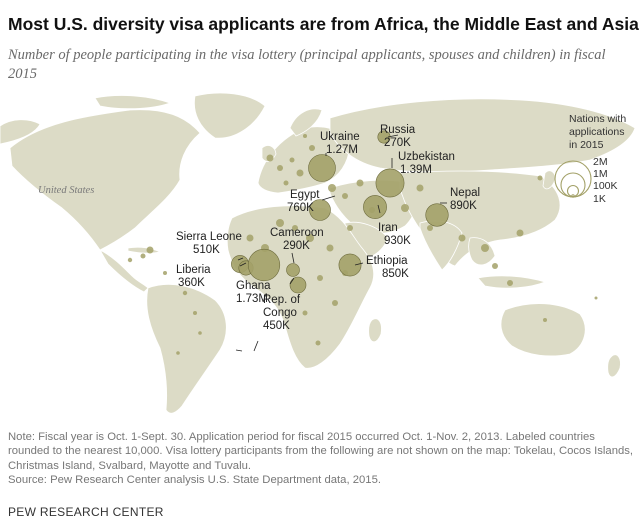 The image size is (640, 531). What do you see at coordinates (387, 261) in the screenshot?
I see `label-ethiopia-name: Ethiopia` at bounding box center [387, 261].